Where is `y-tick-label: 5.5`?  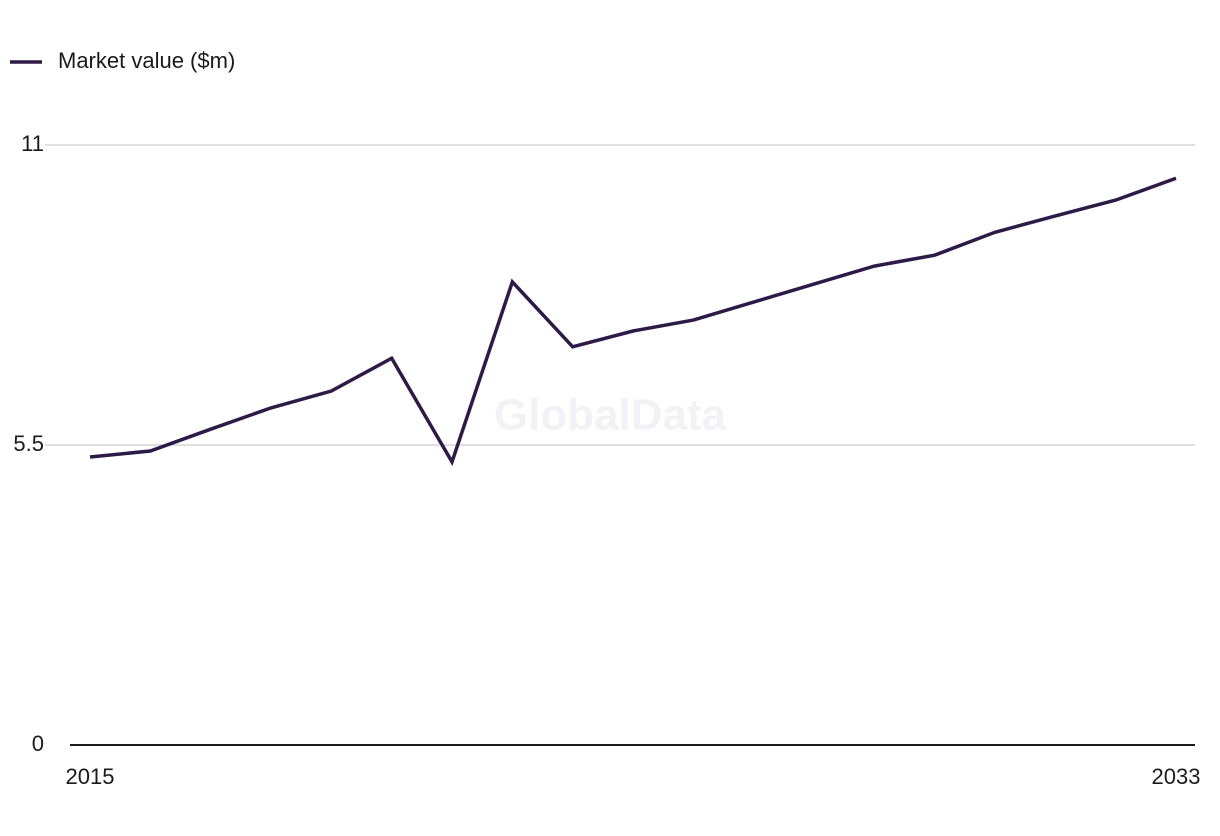
y-tick-label: 5.5 is located at coordinates (28, 443).